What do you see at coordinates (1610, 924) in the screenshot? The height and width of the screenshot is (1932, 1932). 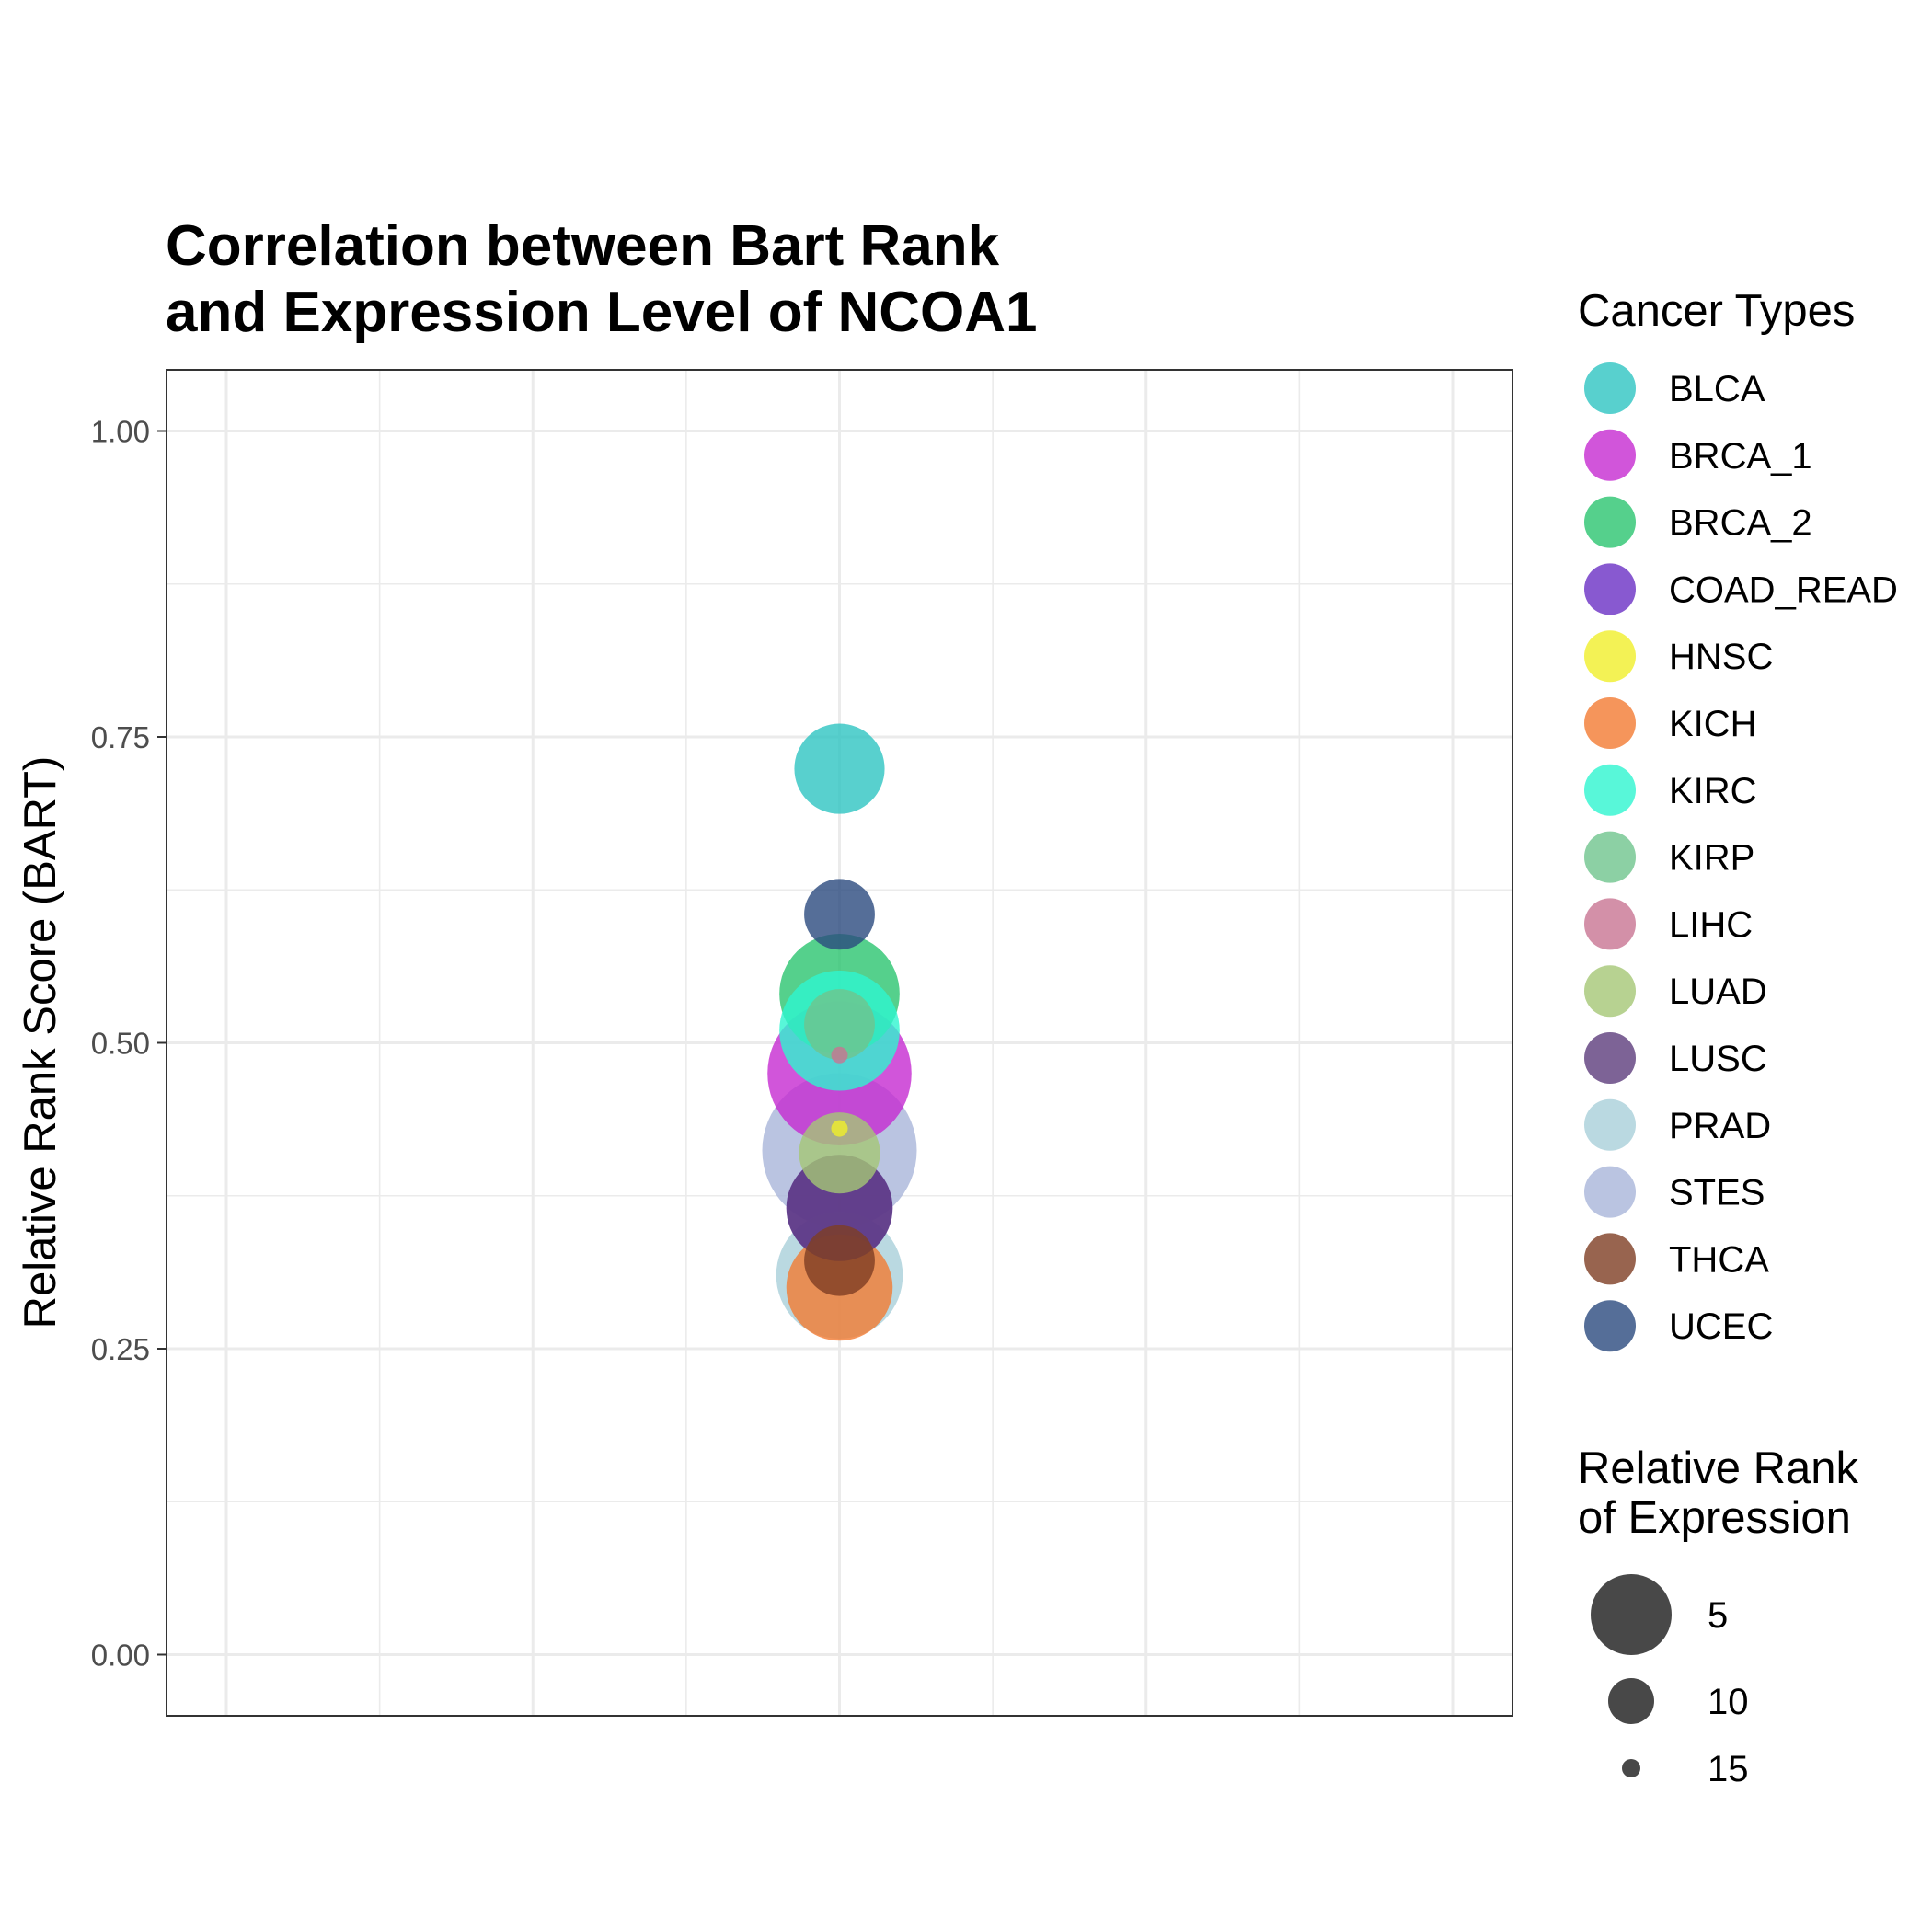 I see `legend-key-lihc` at bounding box center [1610, 924].